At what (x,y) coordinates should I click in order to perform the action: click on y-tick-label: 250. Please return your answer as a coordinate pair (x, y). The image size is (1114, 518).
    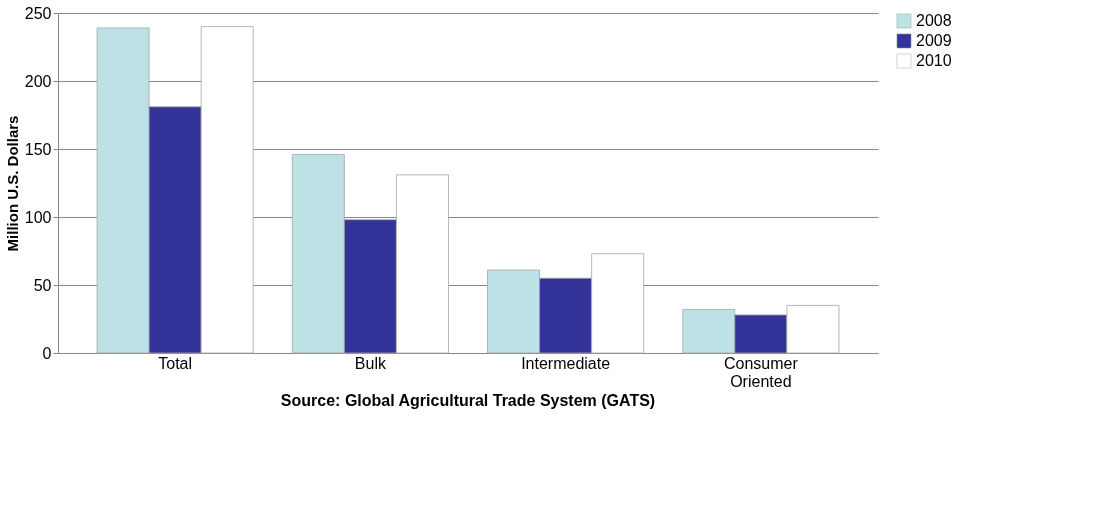
    Looking at the image, I should click on (38, 13).